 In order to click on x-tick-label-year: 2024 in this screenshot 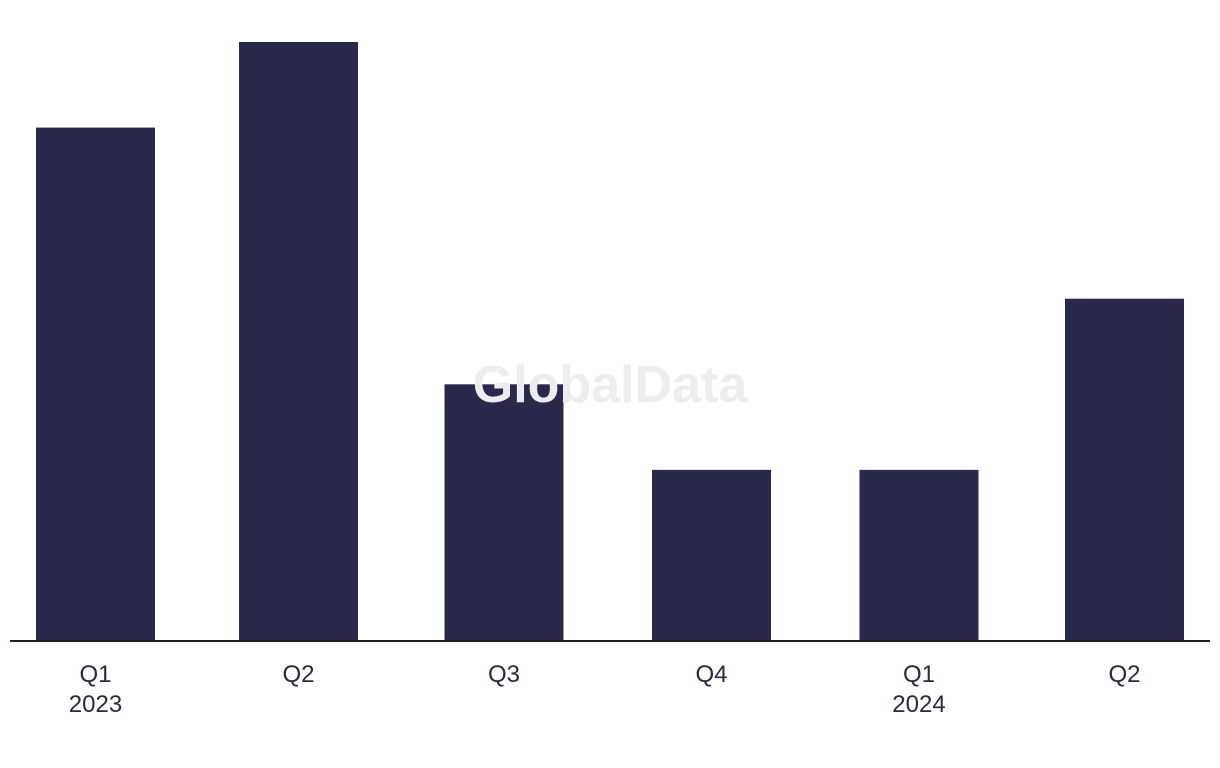, I will do `click(918, 704)`.